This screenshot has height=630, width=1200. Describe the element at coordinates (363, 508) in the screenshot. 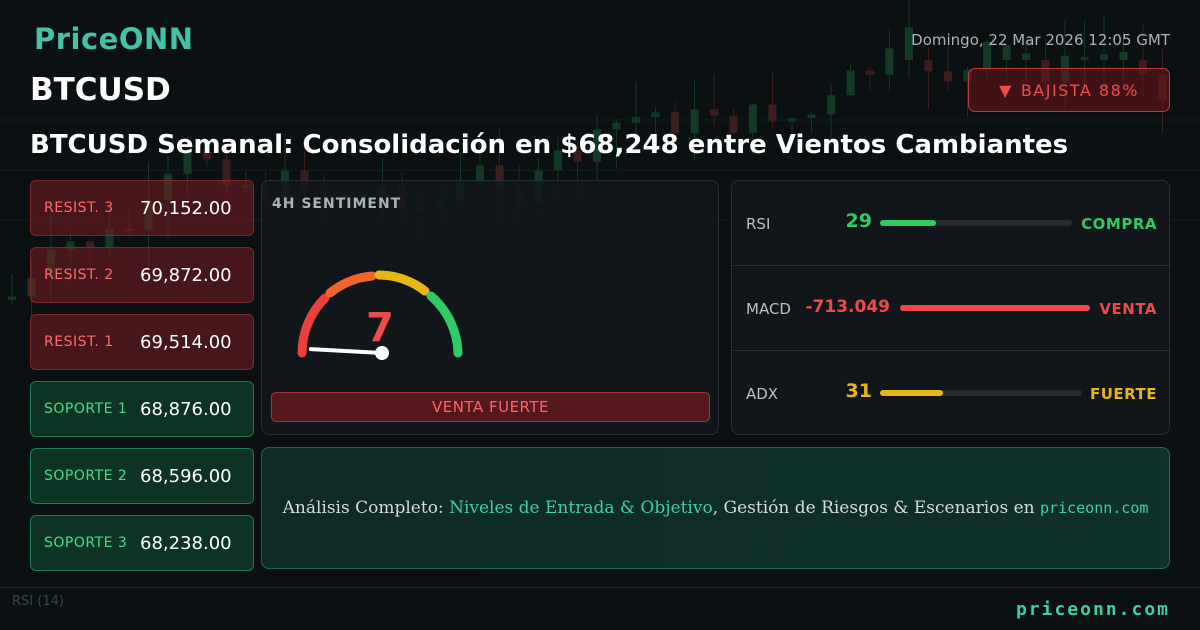

I see `cta-prefix: Análisis Completo:` at that location.